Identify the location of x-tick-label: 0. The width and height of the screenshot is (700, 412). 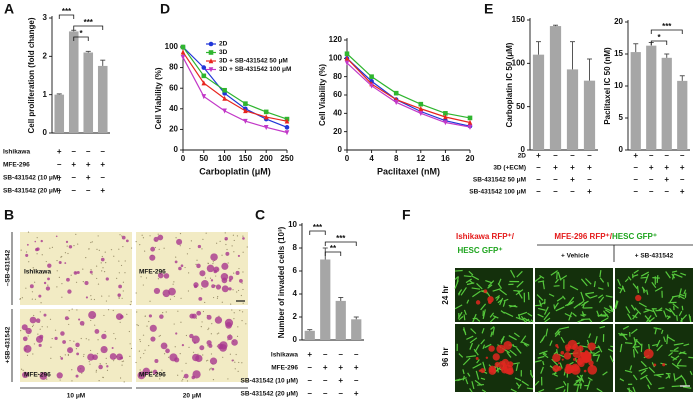
(347, 158).